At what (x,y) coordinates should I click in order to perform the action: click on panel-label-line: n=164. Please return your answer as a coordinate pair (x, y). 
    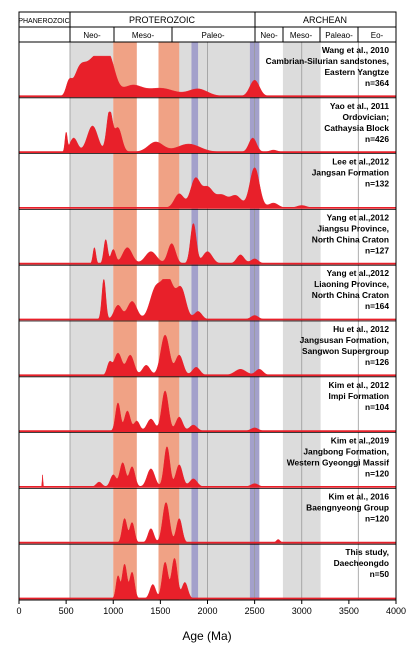
    Looking at the image, I should click on (377, 306).